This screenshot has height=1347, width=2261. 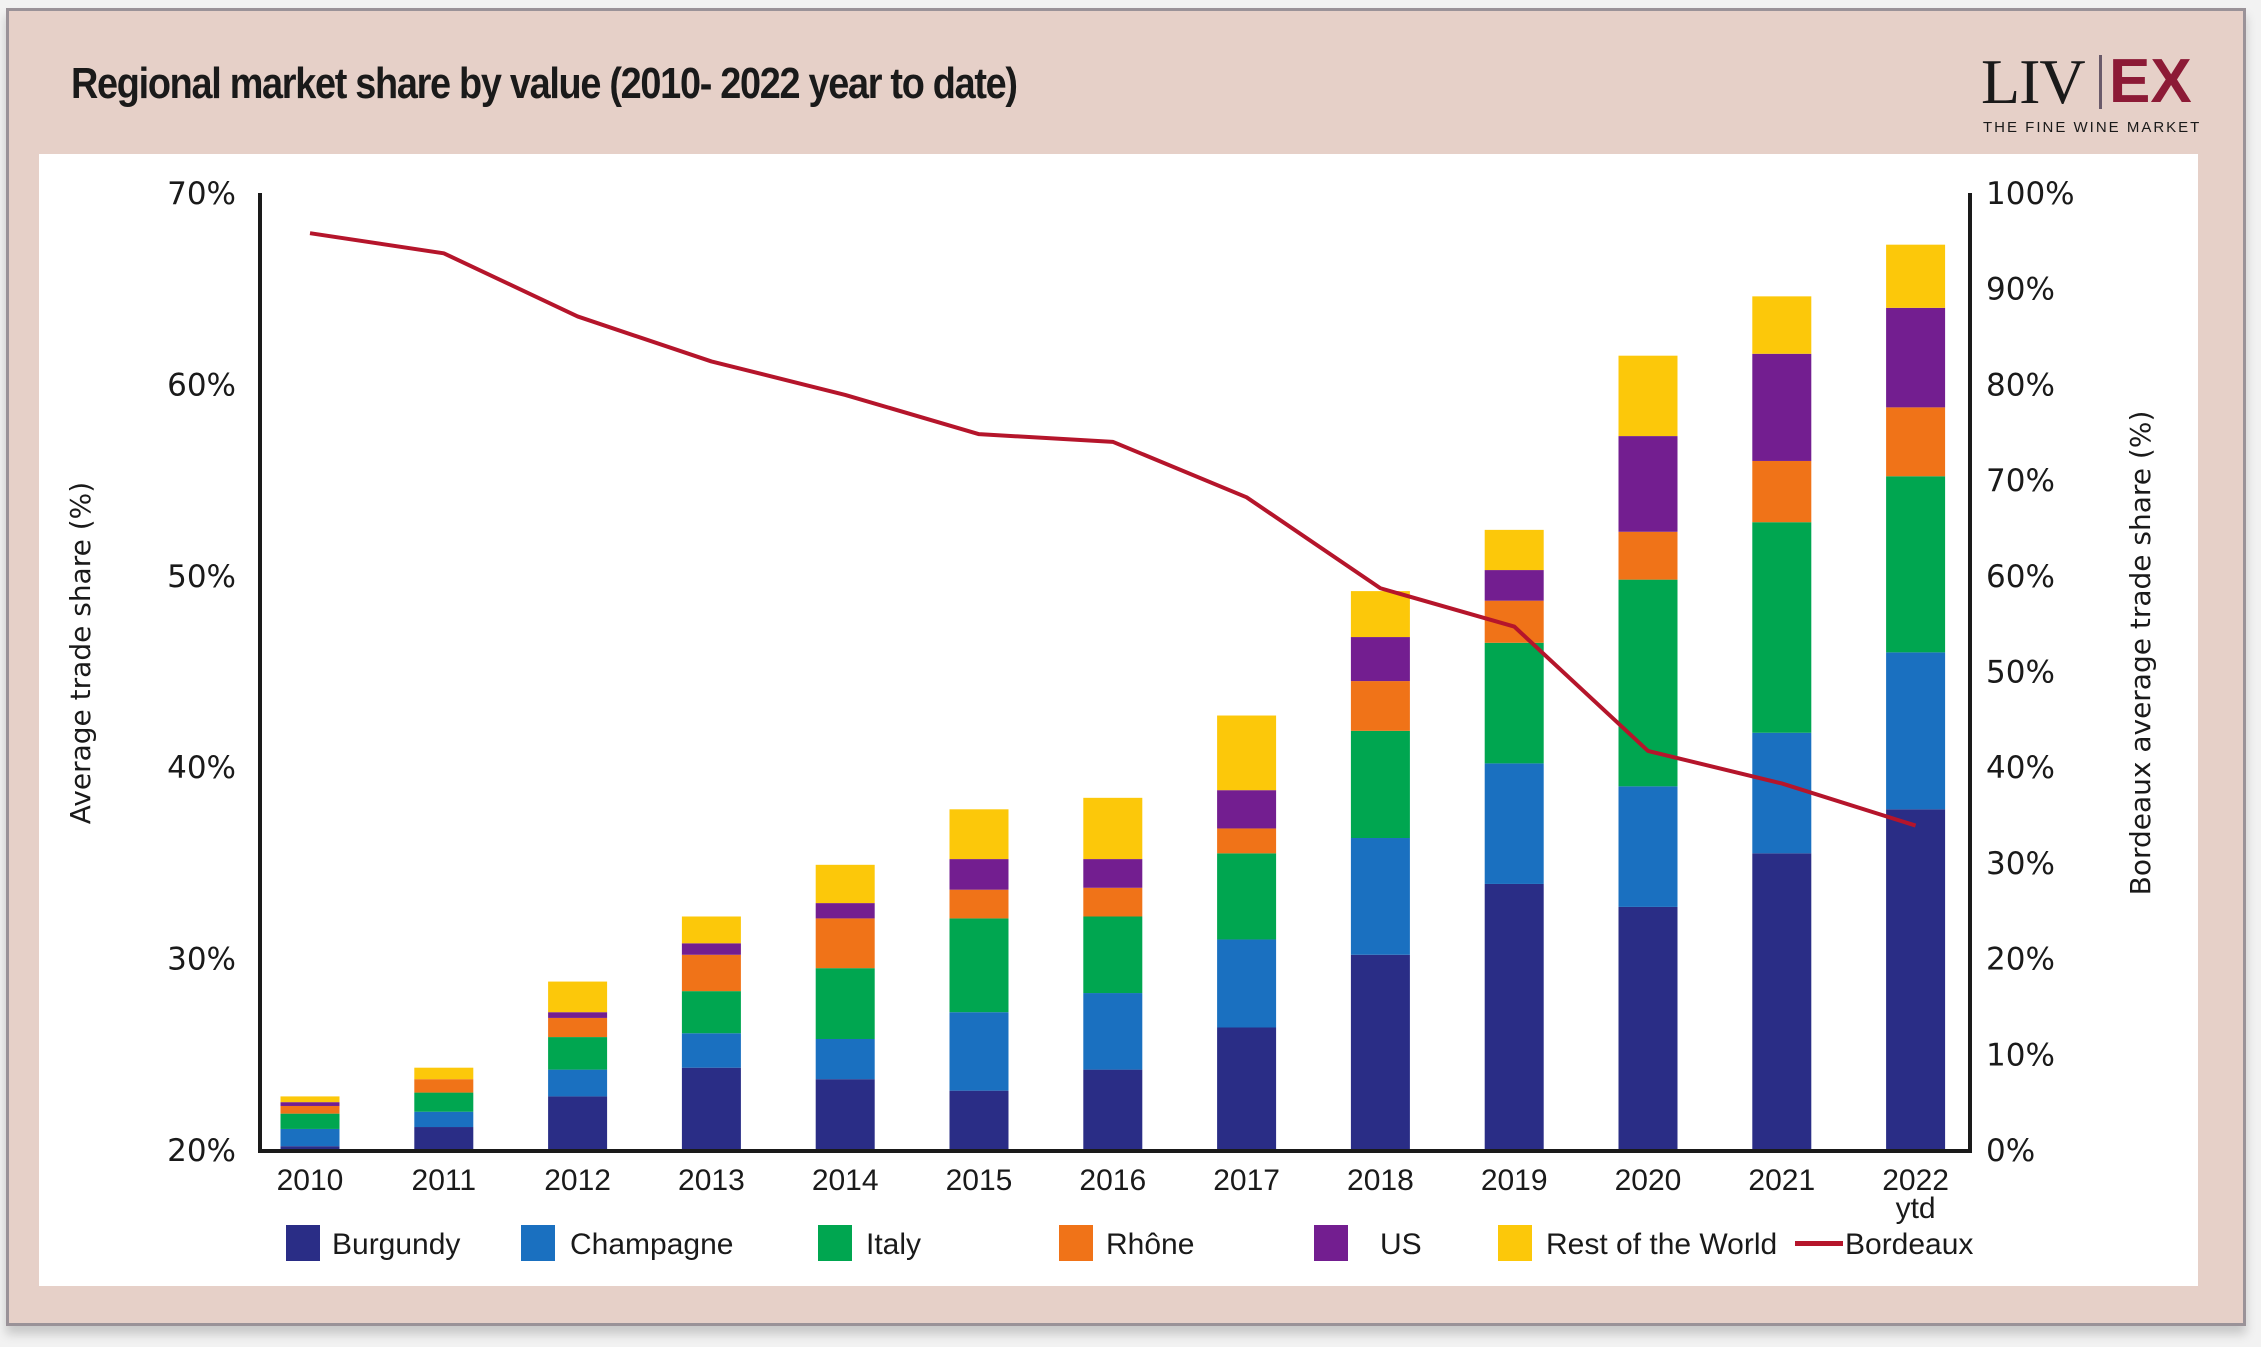 What do you see at coordinates (2020, 864) in the screenshot?
I see `y2-tick-label: 30%` at bounding box center [2020, 864].